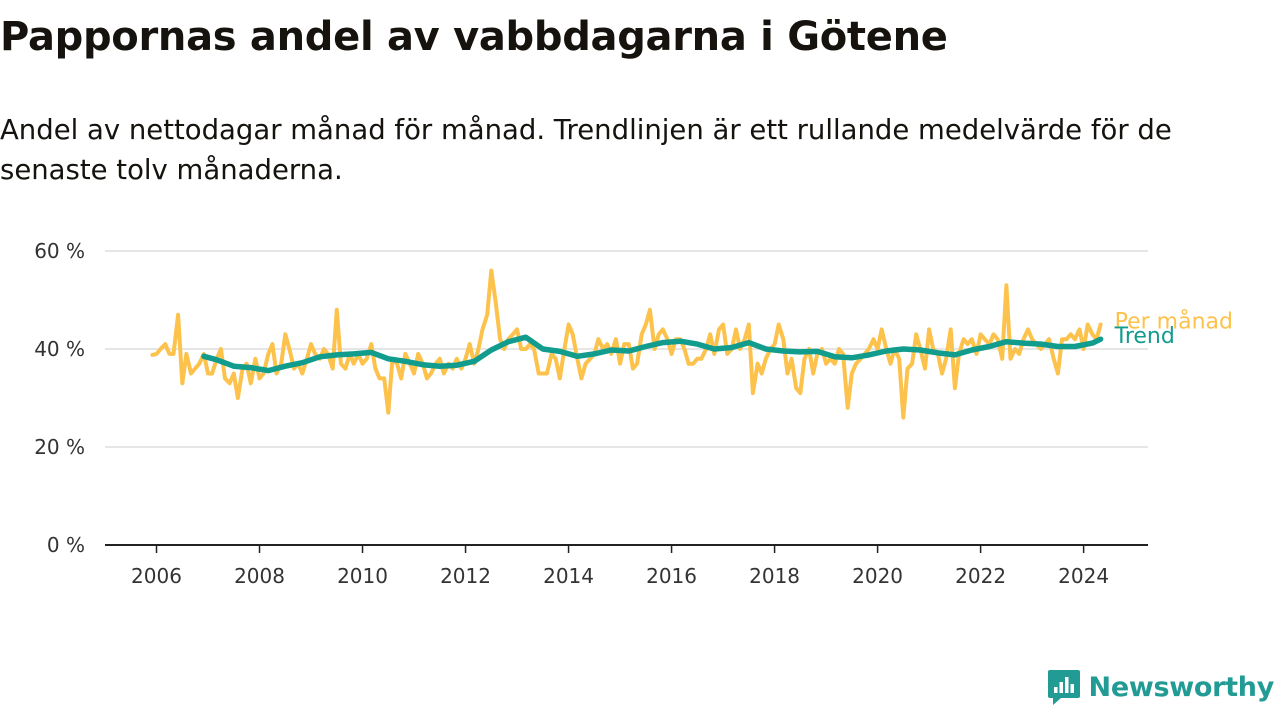 Image resolution: width=1280 pixels, height=720 pixels. What do you see at coordinates (1144, 336) in the screenshot?
I see `series-label-trend: Trend` at bounding box center [1144, 336].